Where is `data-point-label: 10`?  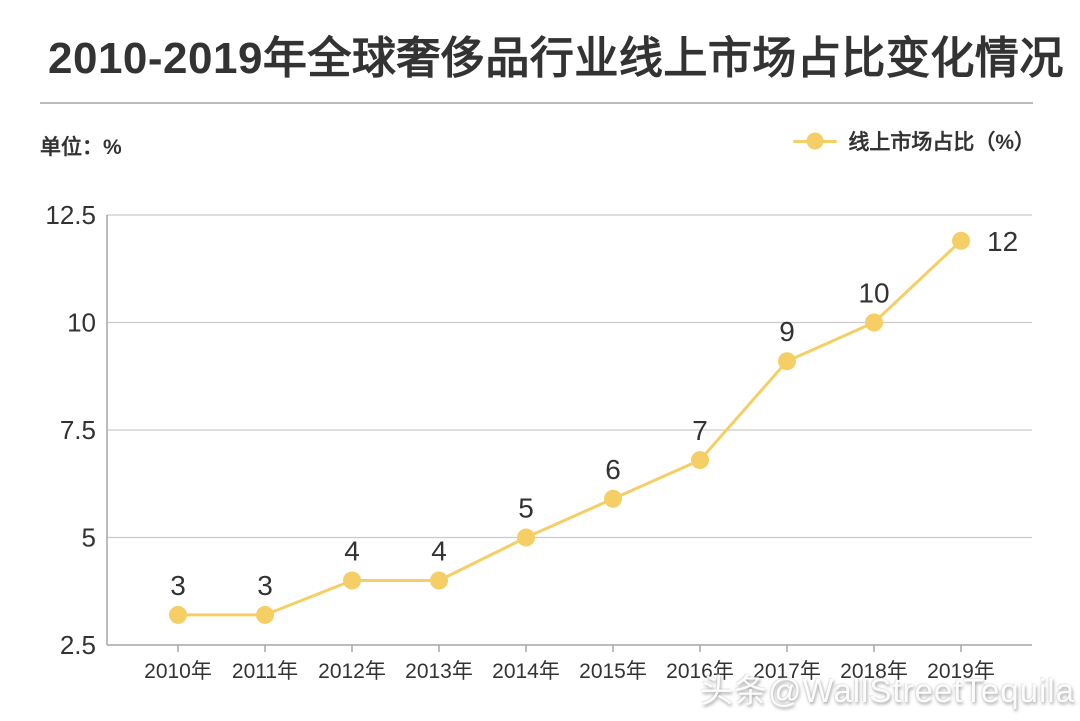
data-point-label: 10 is located at coordinates (873, 293).